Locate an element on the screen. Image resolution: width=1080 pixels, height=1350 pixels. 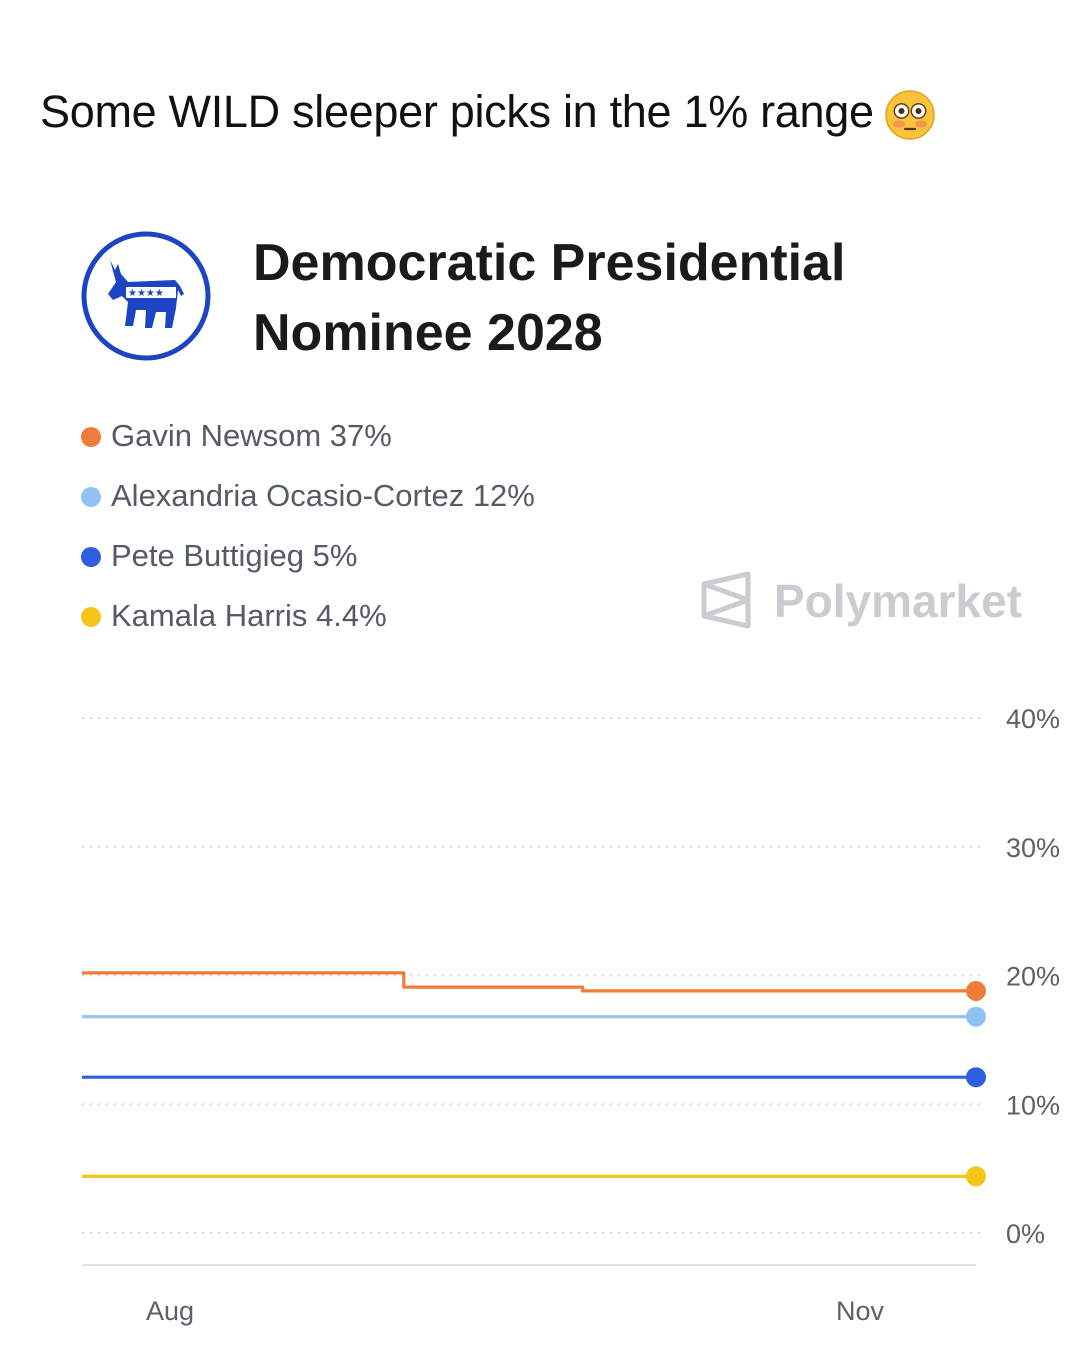
legend-label: Kamala Harris 4.4% is located at coordinates (249, 615).